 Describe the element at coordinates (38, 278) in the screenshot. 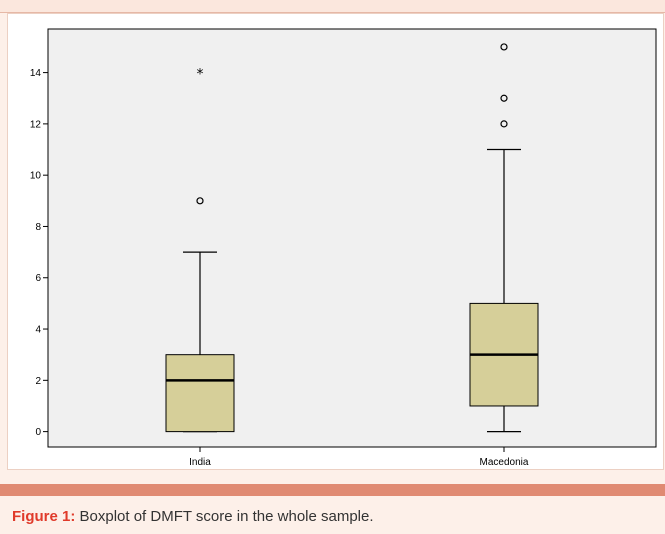

I see `y-tick-label: 6` at that location.